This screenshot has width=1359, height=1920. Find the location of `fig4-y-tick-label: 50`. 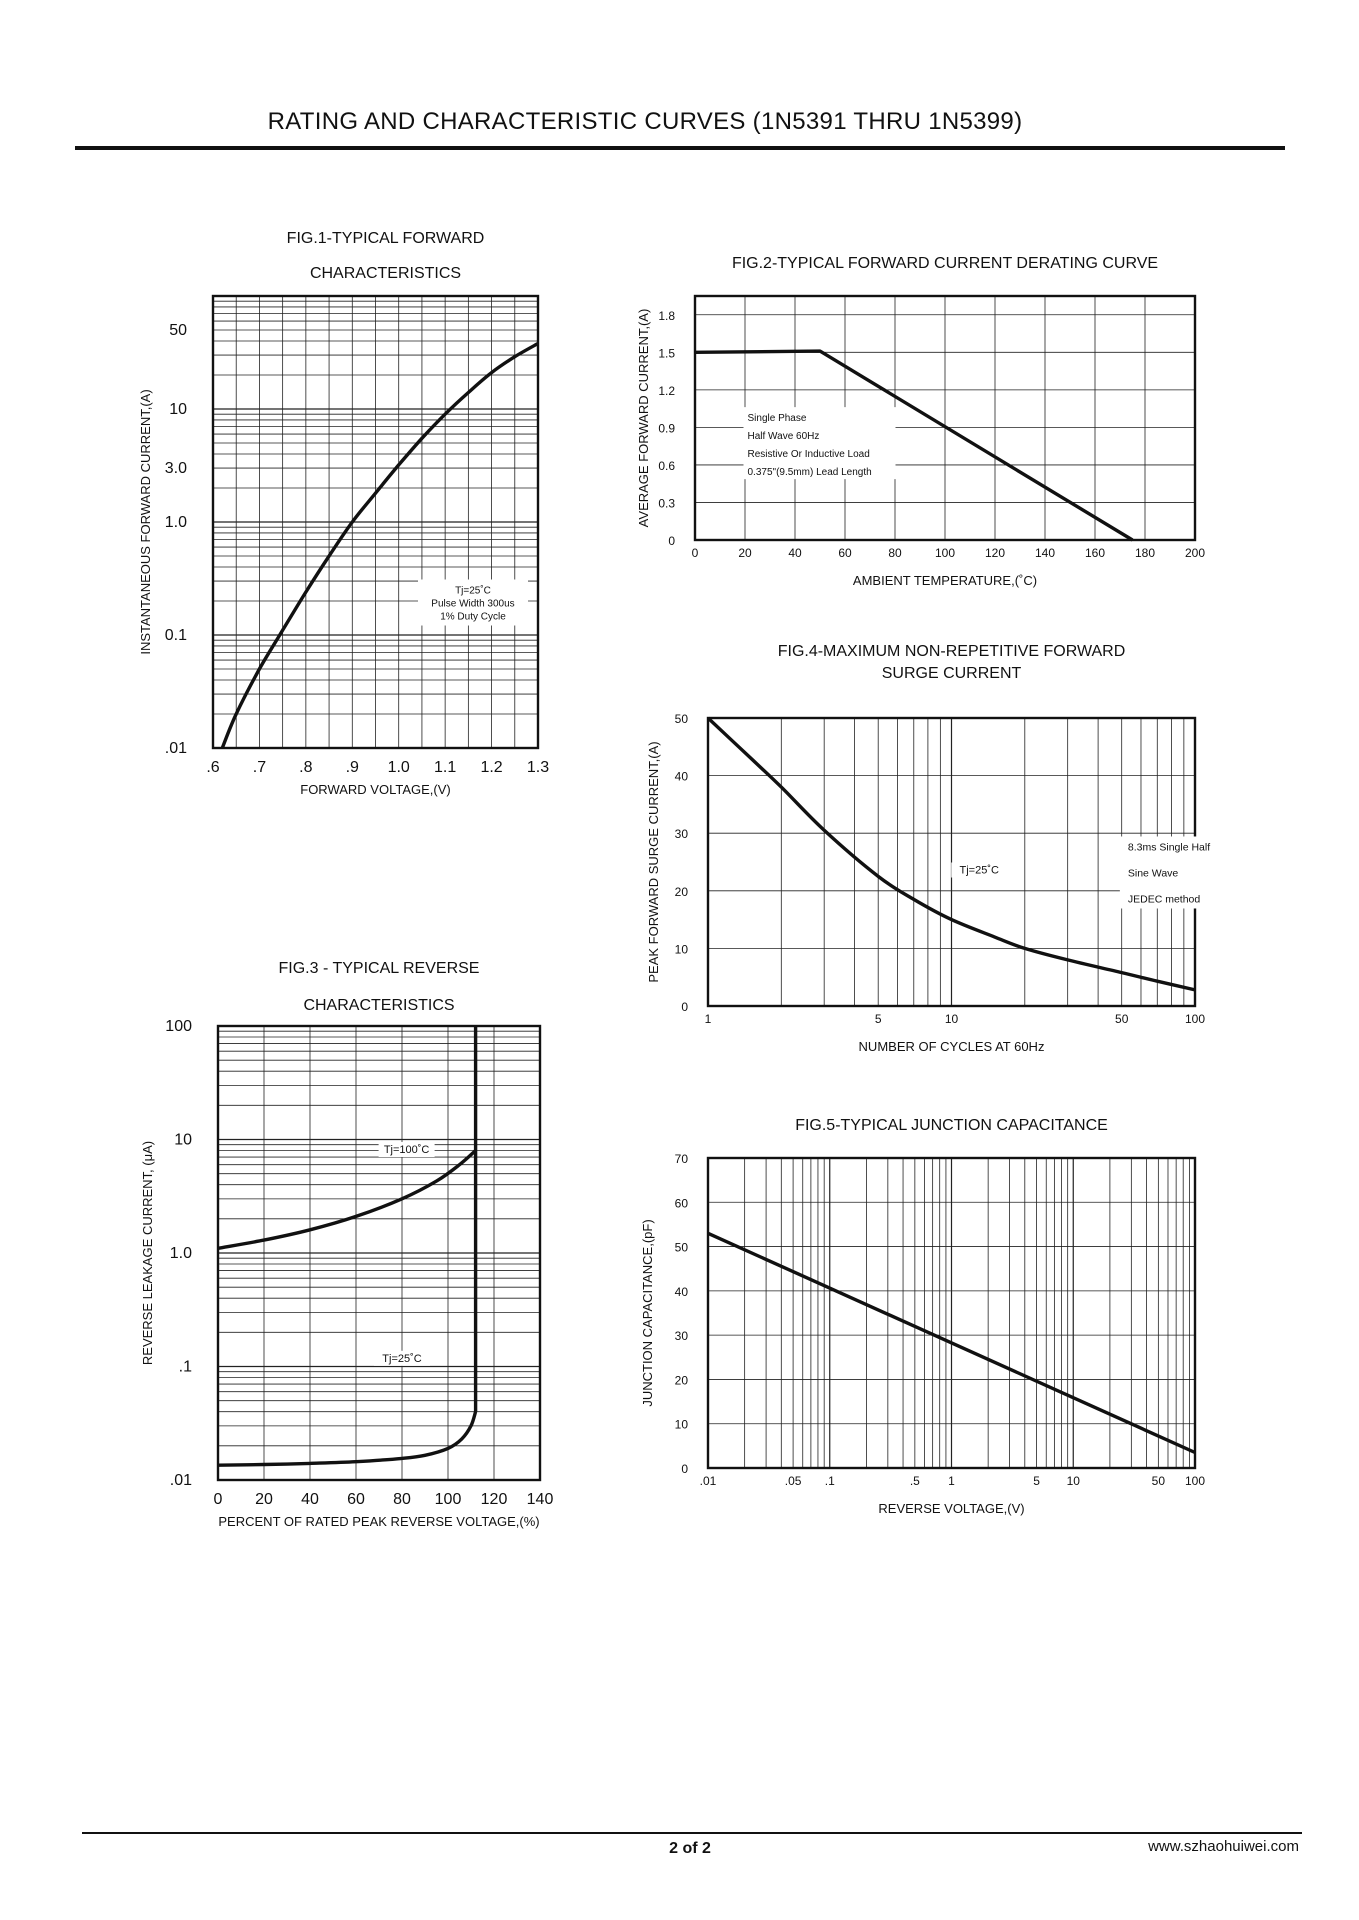

fig4-y-tick-label: 50 is located at coordinates (682, 719).